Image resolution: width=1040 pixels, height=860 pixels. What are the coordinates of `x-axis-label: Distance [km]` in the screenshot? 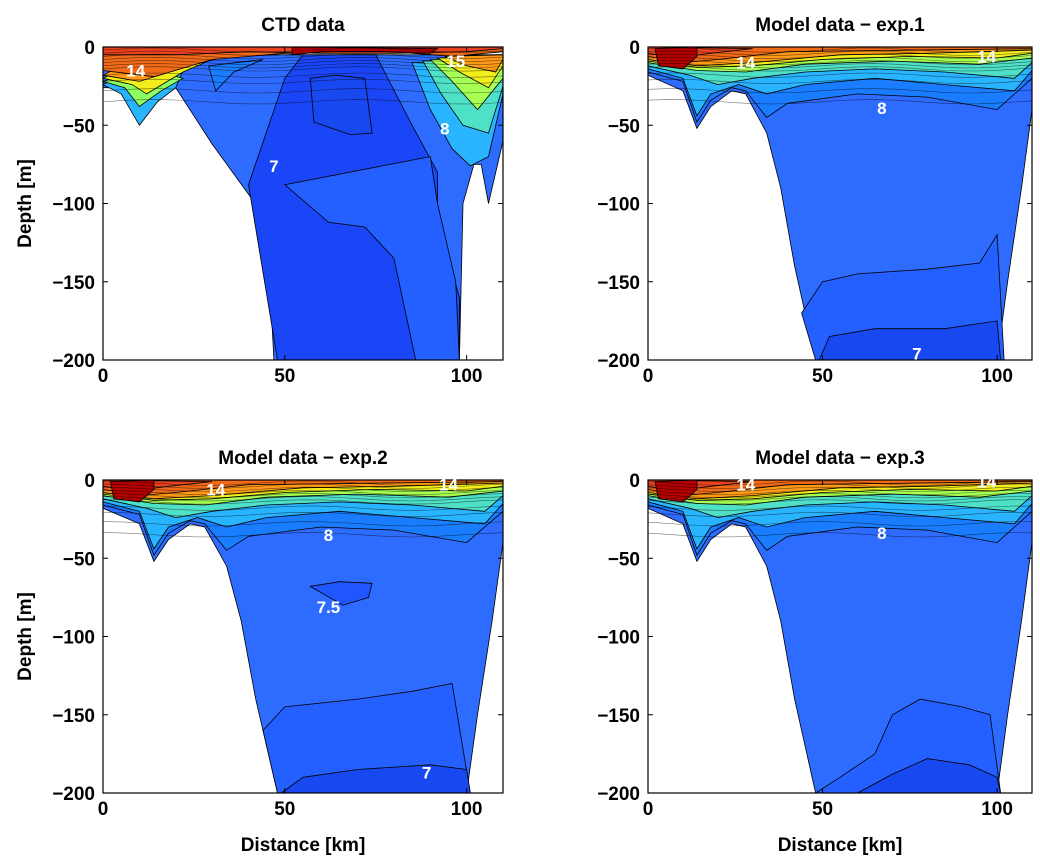 It's located at (303, 845).